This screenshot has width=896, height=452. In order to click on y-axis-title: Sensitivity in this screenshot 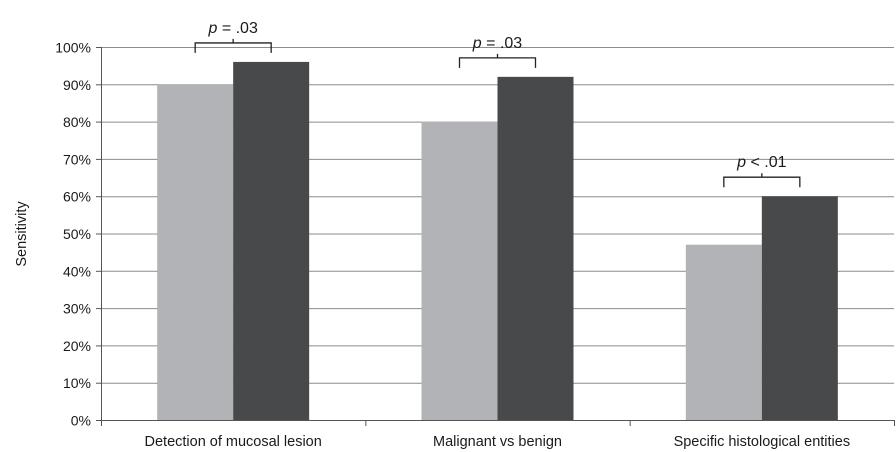, I will do `click(22, 234)`.